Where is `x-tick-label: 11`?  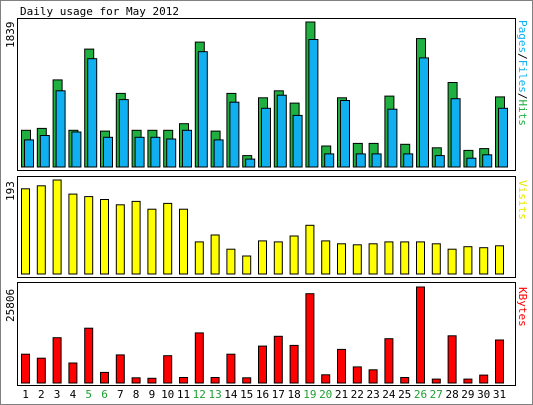 x-tick-label: 11 is located at coordinates (183, 394).